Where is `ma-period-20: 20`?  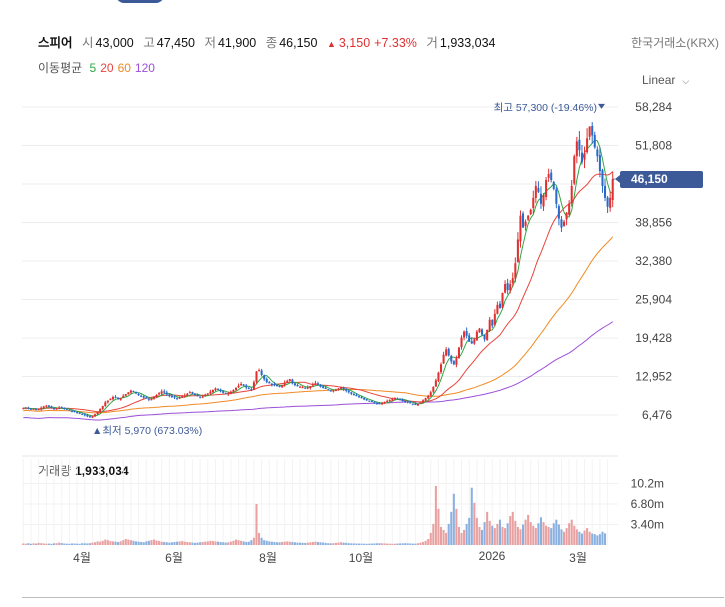 ma-period-20: 20 is located at coordinates (107, 68).